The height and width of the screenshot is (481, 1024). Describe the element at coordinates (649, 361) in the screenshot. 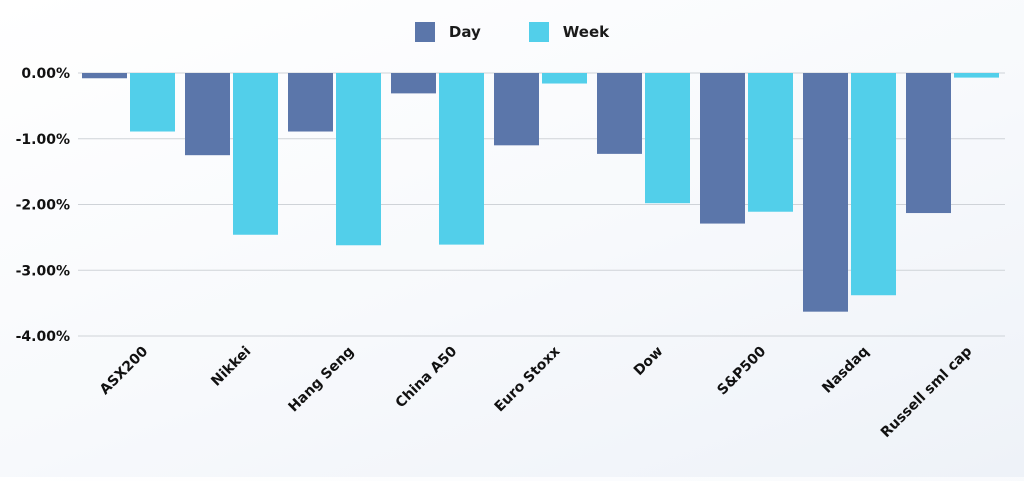

I see `x-tick-label: Dow` at that location.